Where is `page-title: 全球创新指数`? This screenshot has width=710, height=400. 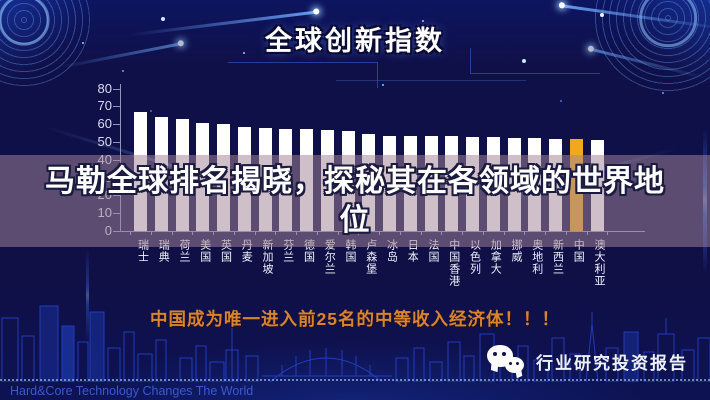 page-title: 全球创新指数 is located at coordinates (355, 41).